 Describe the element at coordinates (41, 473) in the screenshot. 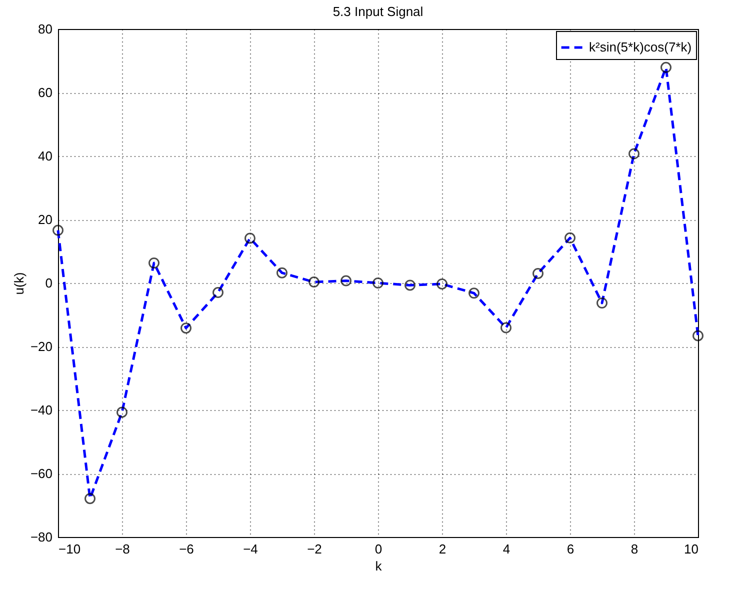

I see `y-tick-label: −60` at that location.